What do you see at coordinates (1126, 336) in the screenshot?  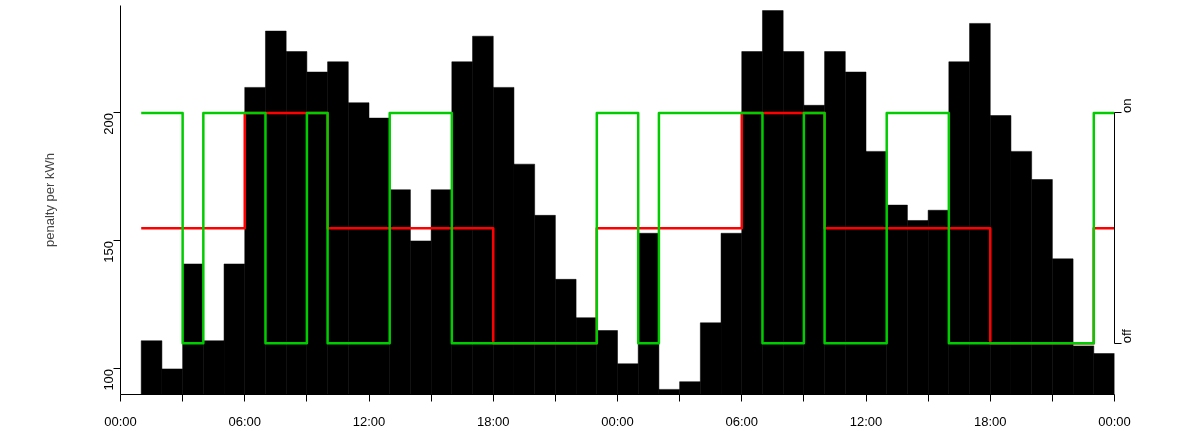 I see `text: off` at bounding box center [1126, 336].